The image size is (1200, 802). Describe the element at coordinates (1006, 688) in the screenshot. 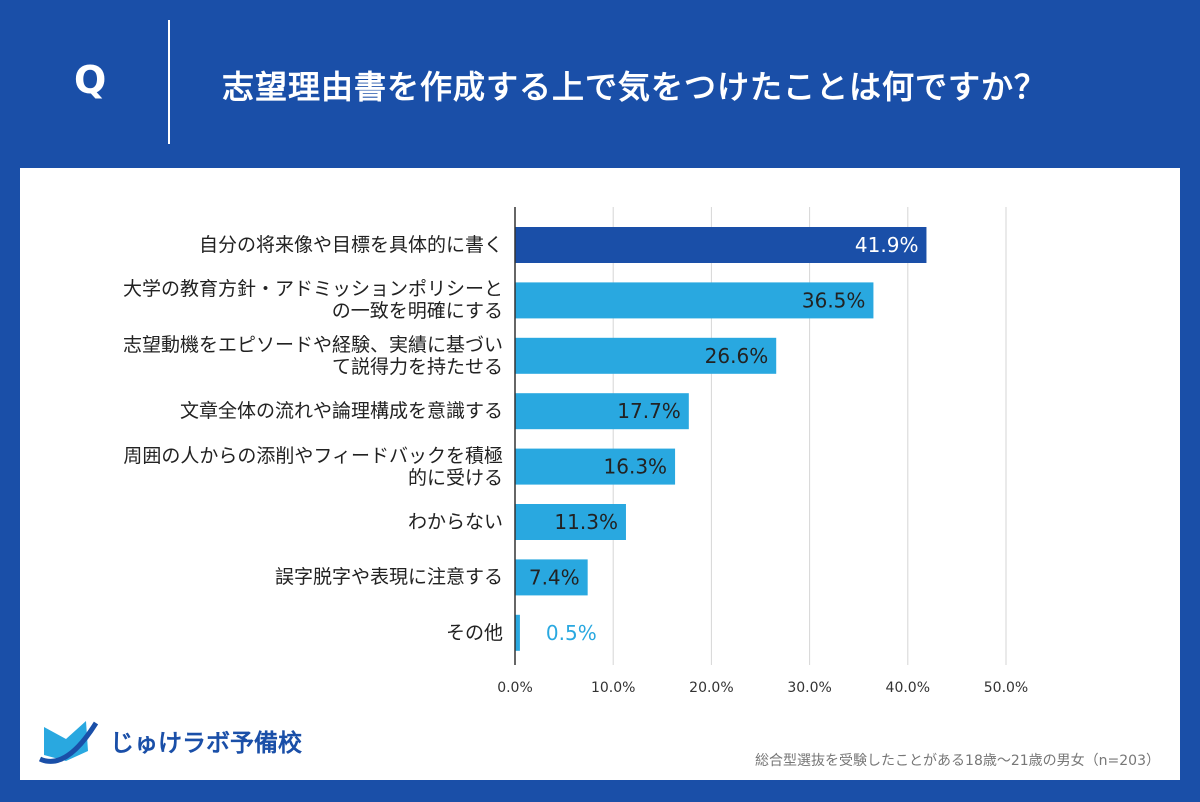

I see `x-tick-label: 50.0%` at that location.